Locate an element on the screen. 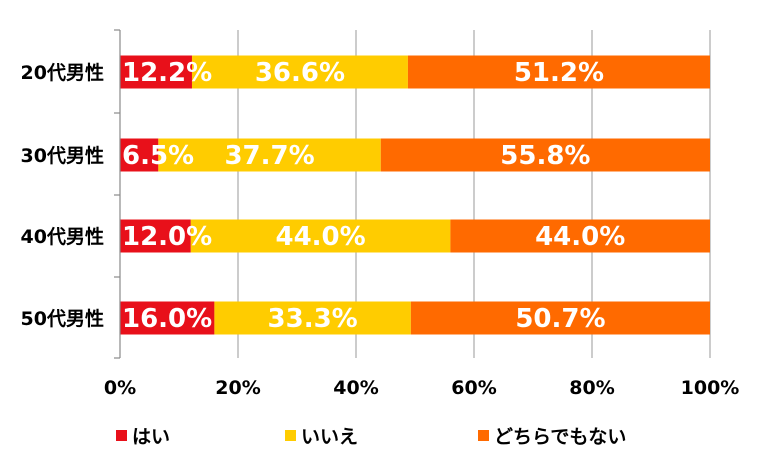  axes is located at coordinates (117, 194).